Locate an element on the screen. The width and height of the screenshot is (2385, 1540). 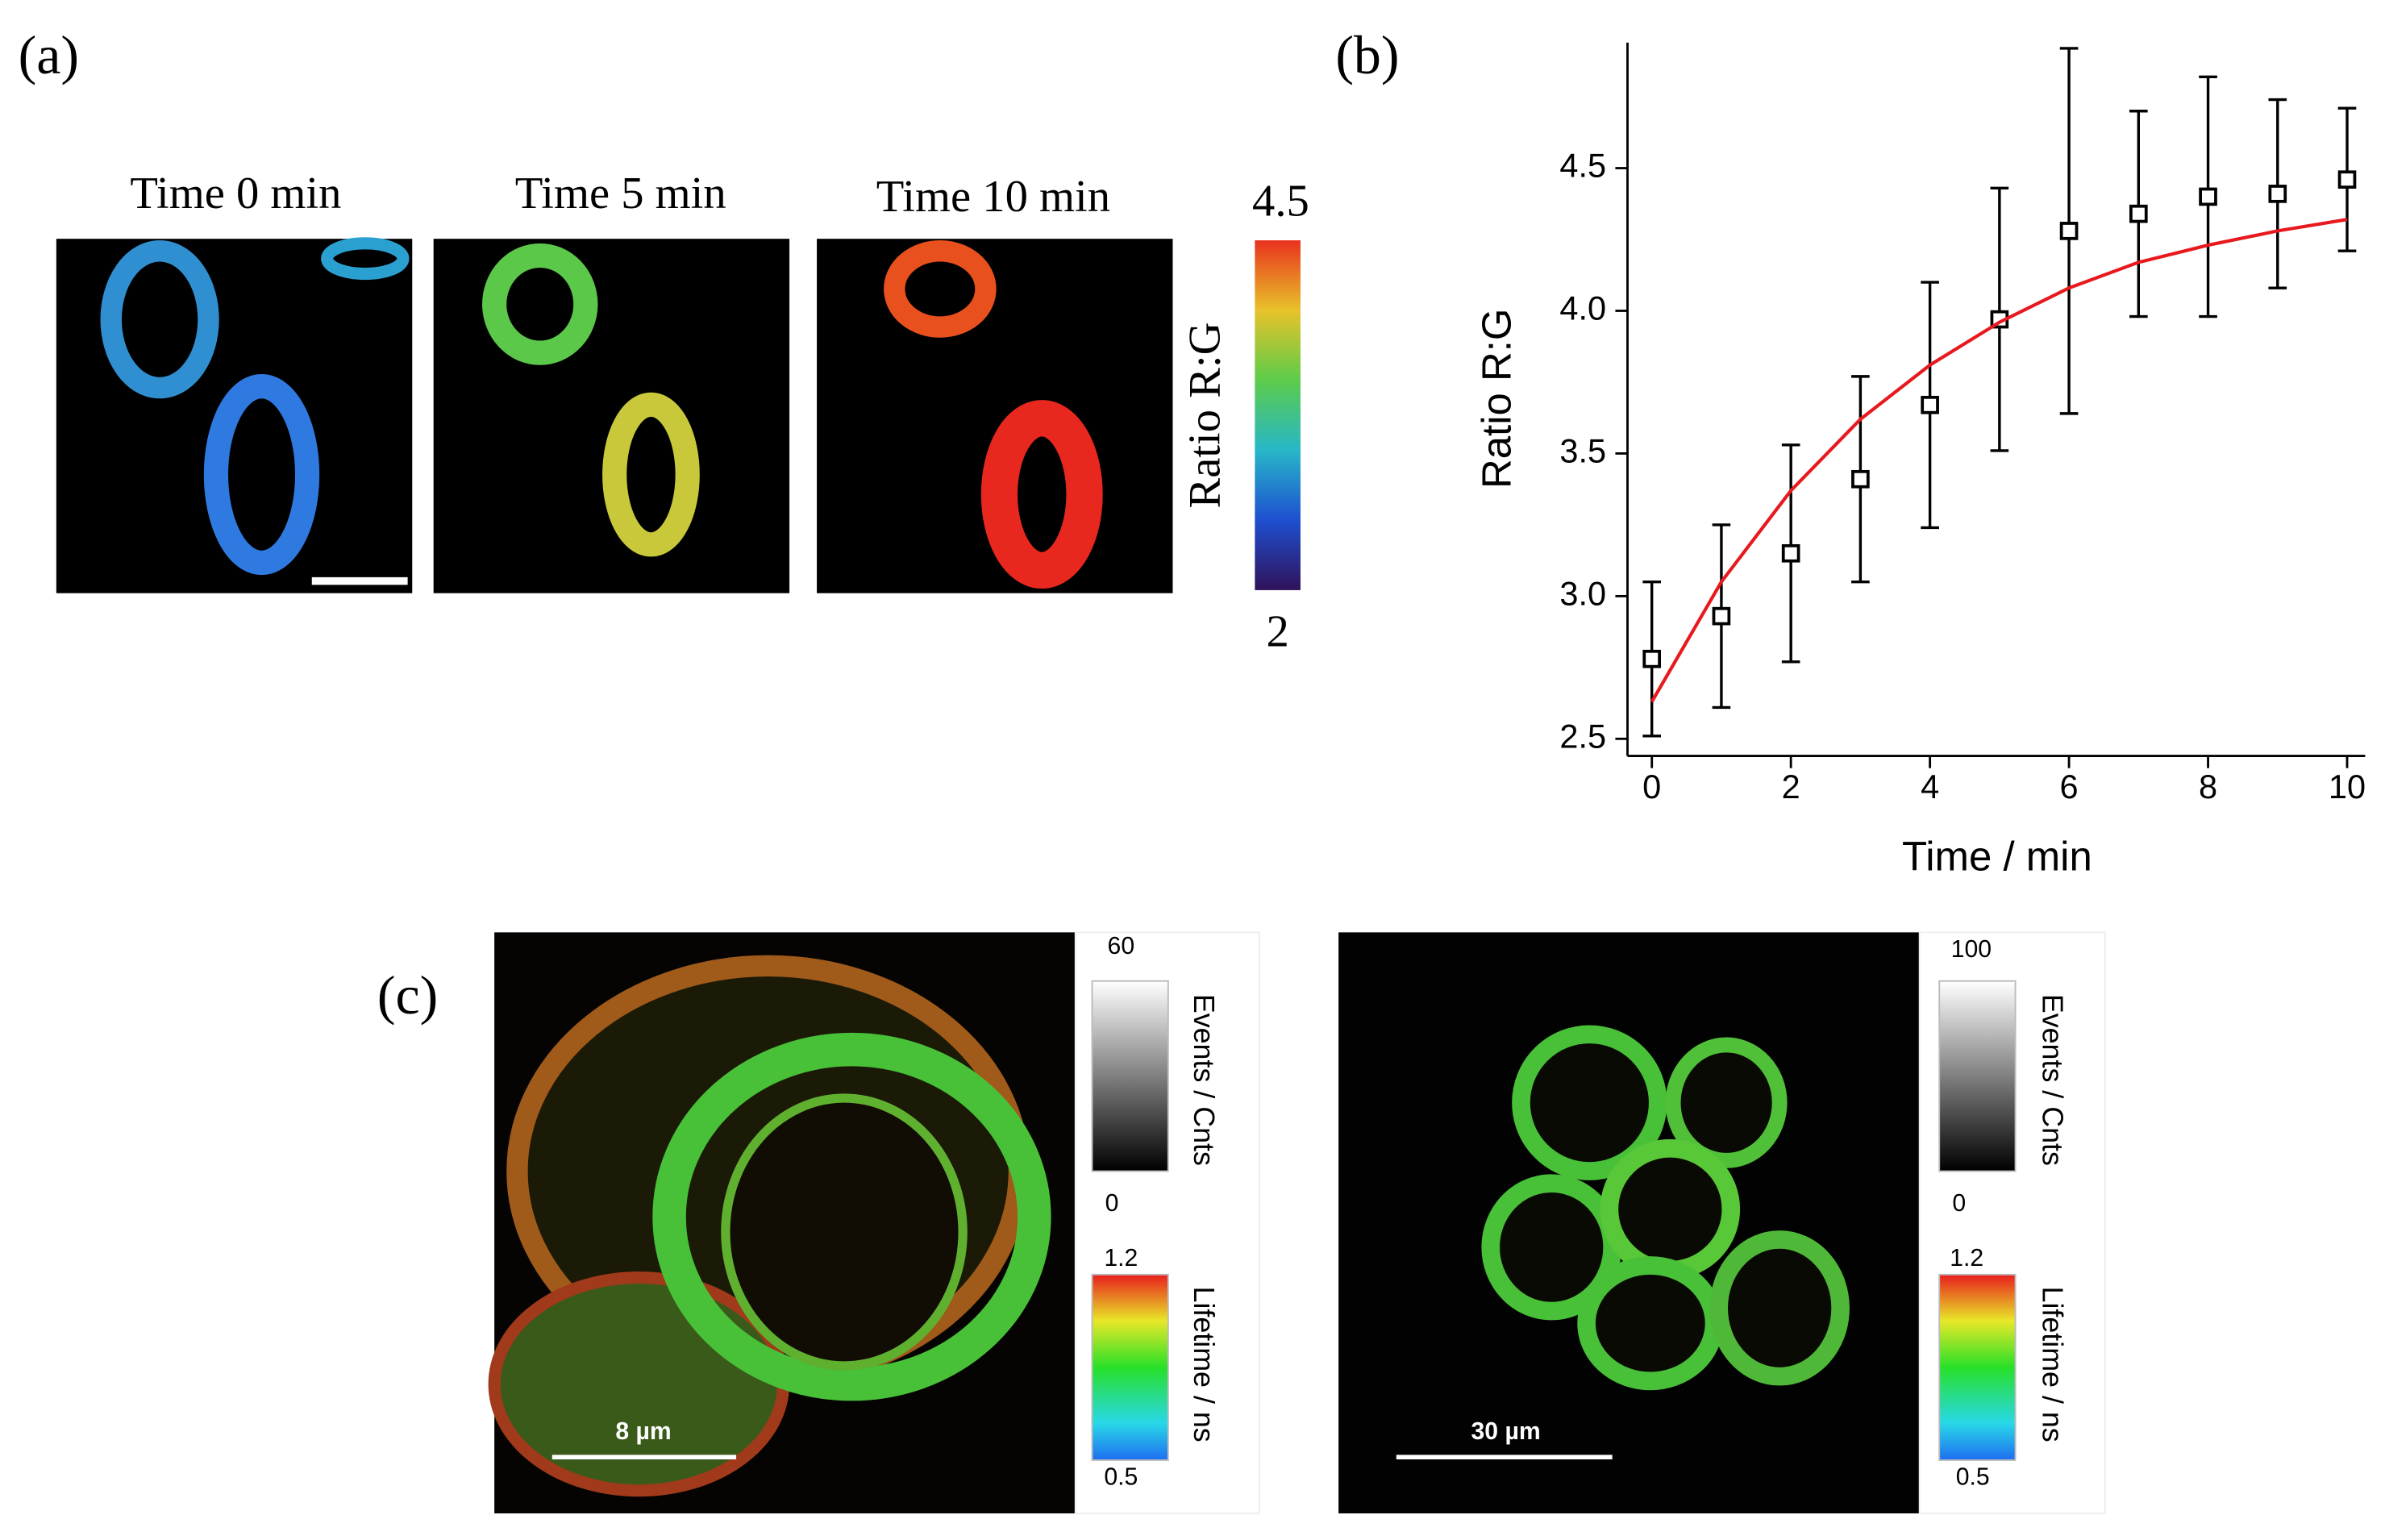
scale-bar-label: 30 µm is located at coordinates (1506, 1431).